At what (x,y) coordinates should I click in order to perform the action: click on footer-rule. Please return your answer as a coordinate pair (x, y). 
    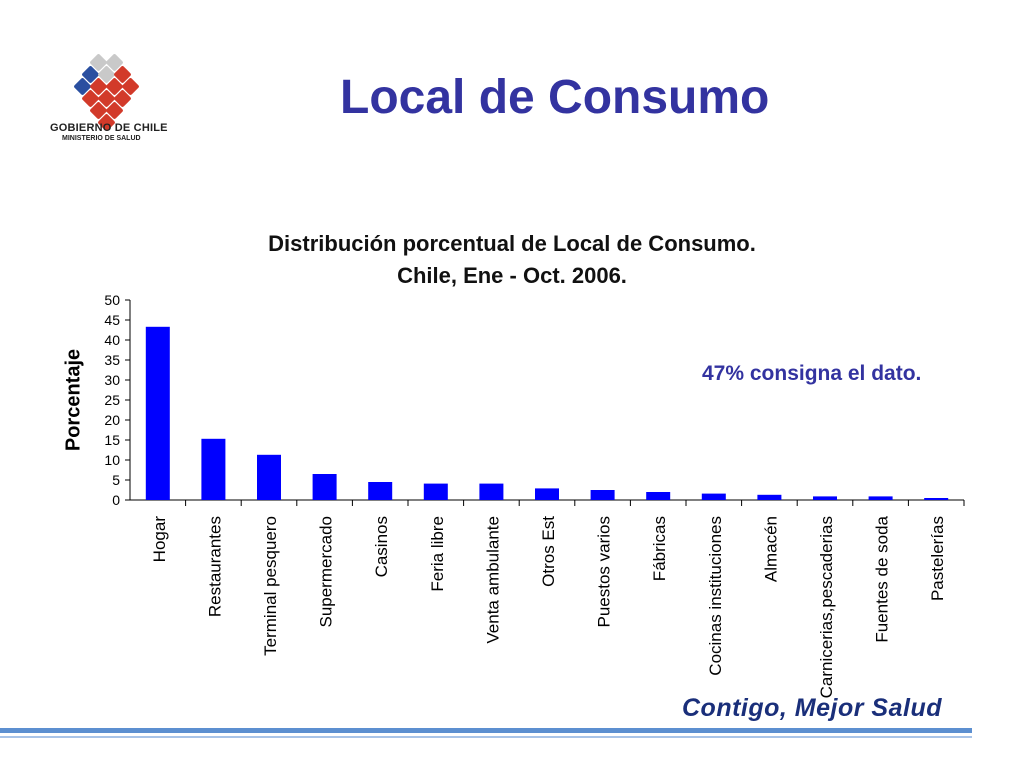
    Looking at the image, I should click on (486, 730).